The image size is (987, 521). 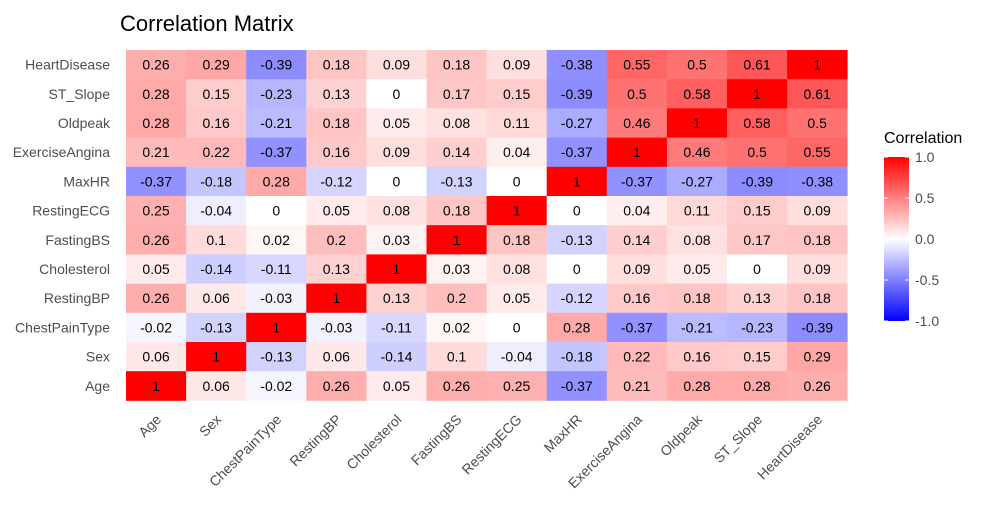 What do you see at coordinates (927, 321) in the screenshot?
I see `legend-tick-label: -1.0` at bounding box center [927, 321].